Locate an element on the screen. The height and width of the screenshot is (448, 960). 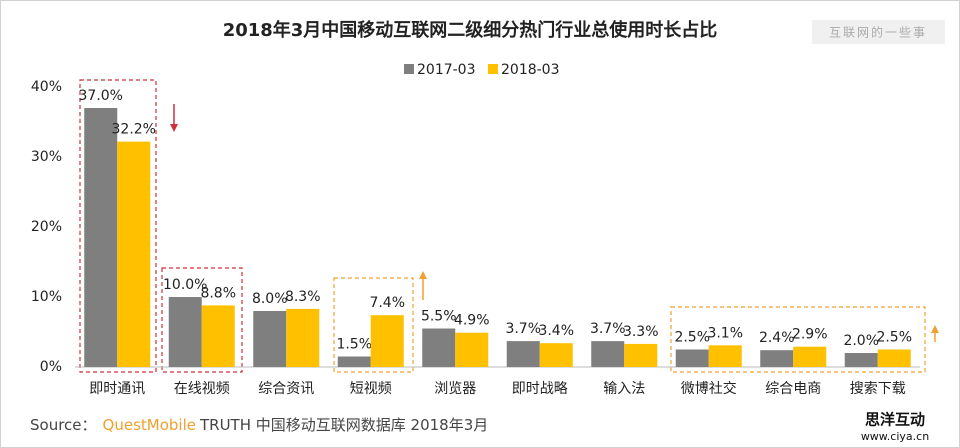
x-tick-label: 在线视频 is located at coordinates (202, 389).